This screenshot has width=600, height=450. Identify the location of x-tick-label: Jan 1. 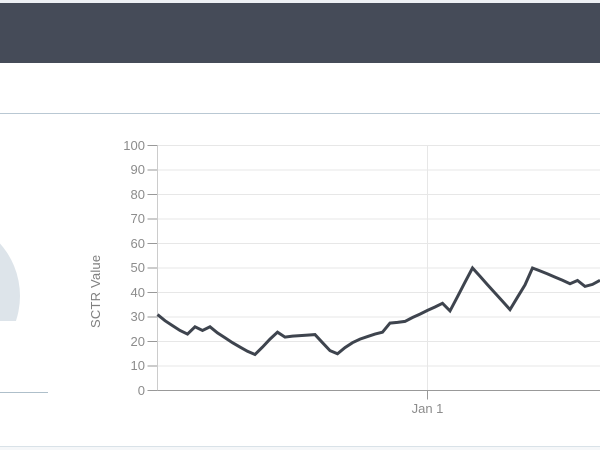
(427, 408).